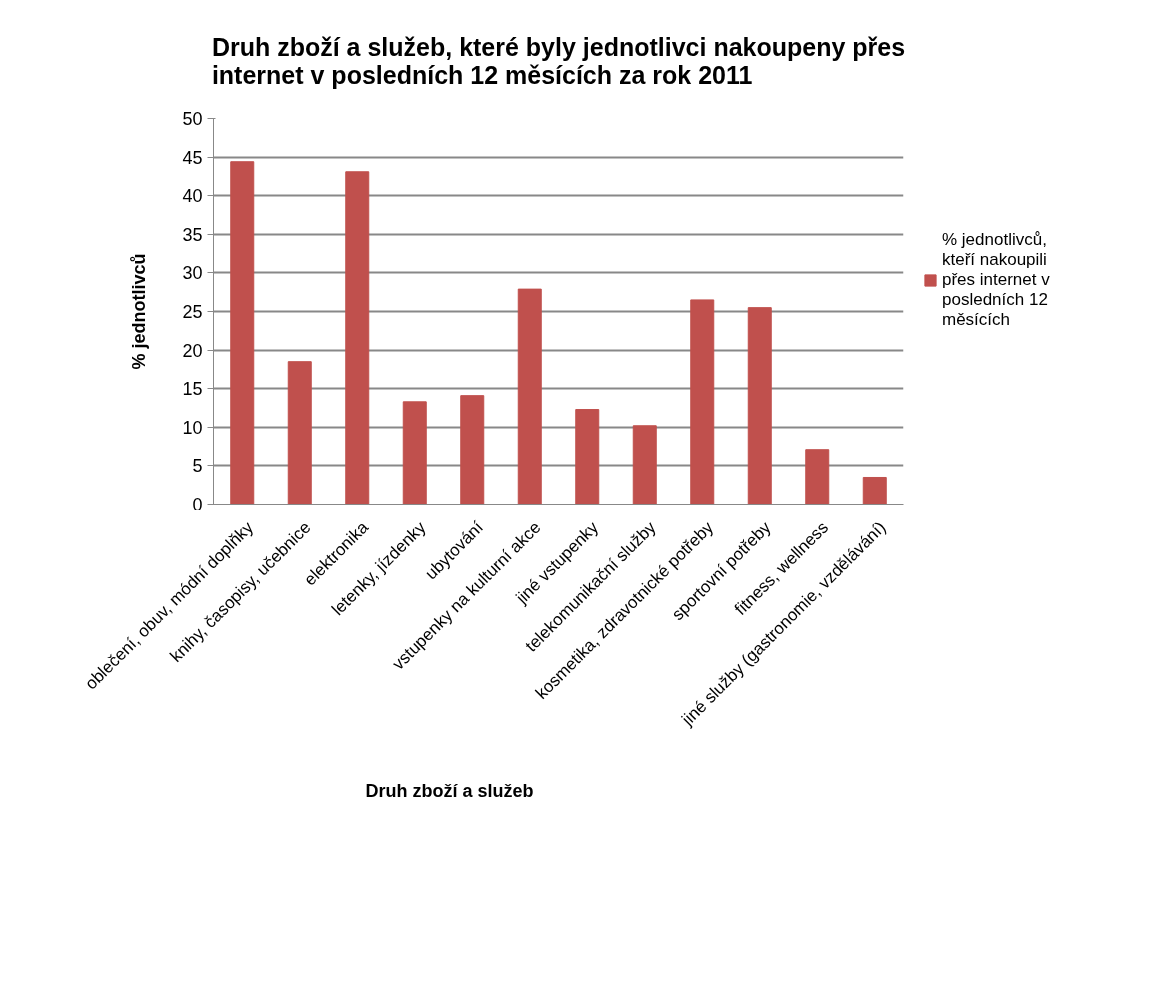 Image resolution: width=1160 pixels, height=989 pixels. I want to click on chart-title: Druh zboží a služeb, které byly jednotlivci nakoupeny přes internet v posledních 12 měsících za rok 2011, so click(558, 60).